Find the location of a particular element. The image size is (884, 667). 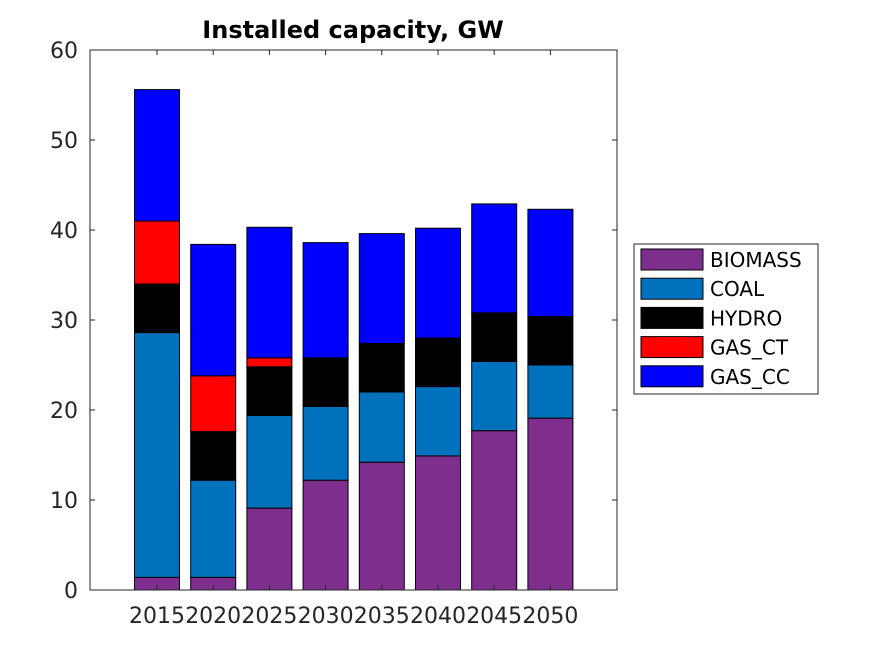

bar-segment-hydro-2045 is located at coordinates (494, 337).